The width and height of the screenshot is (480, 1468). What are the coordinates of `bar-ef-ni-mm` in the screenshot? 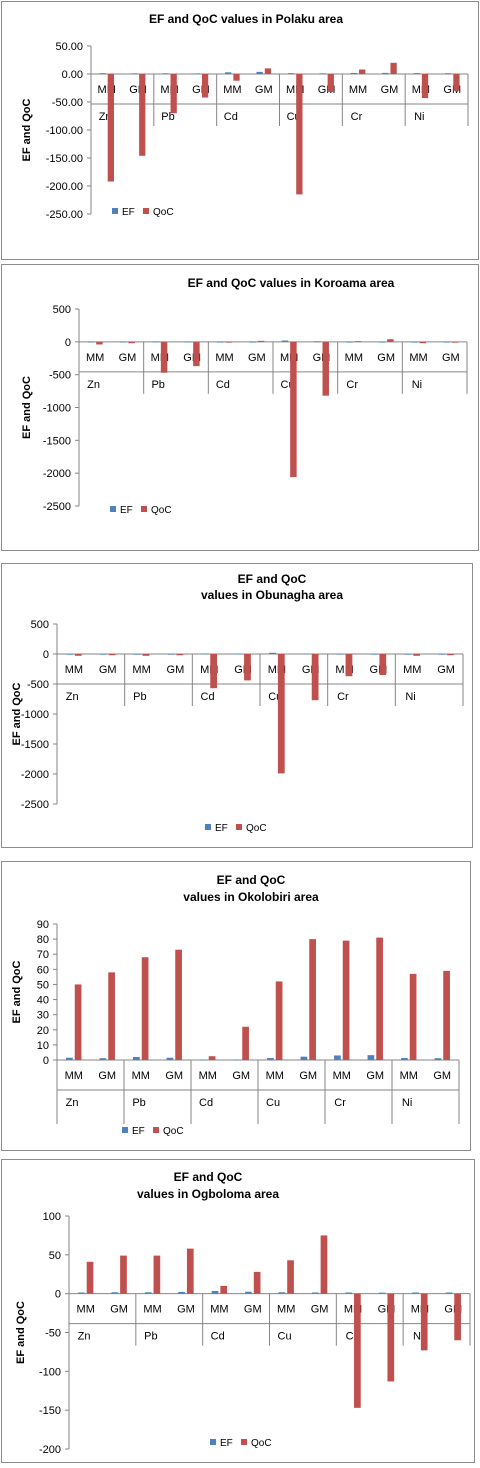 It's located at (415, 1293).